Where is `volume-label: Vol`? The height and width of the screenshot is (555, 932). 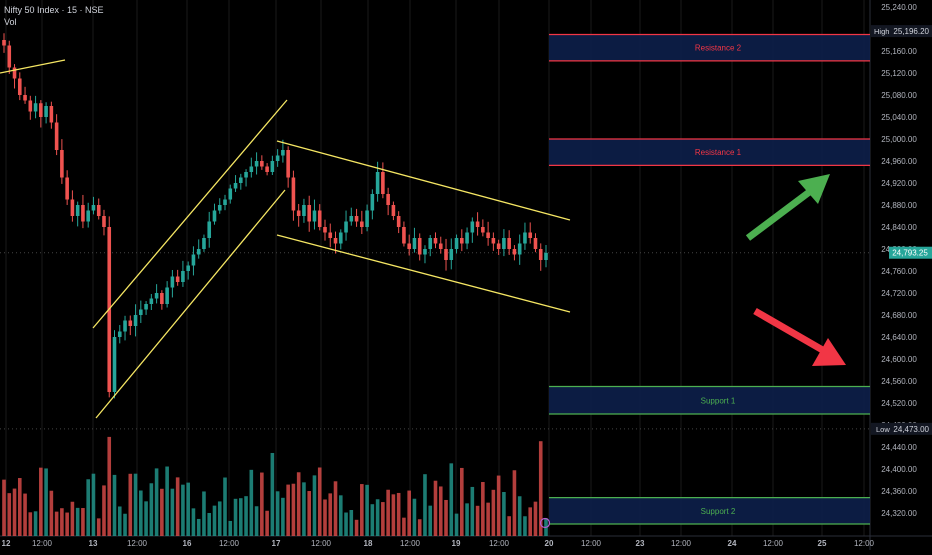 volume-label: Vol is located at coordinates (10, 22).